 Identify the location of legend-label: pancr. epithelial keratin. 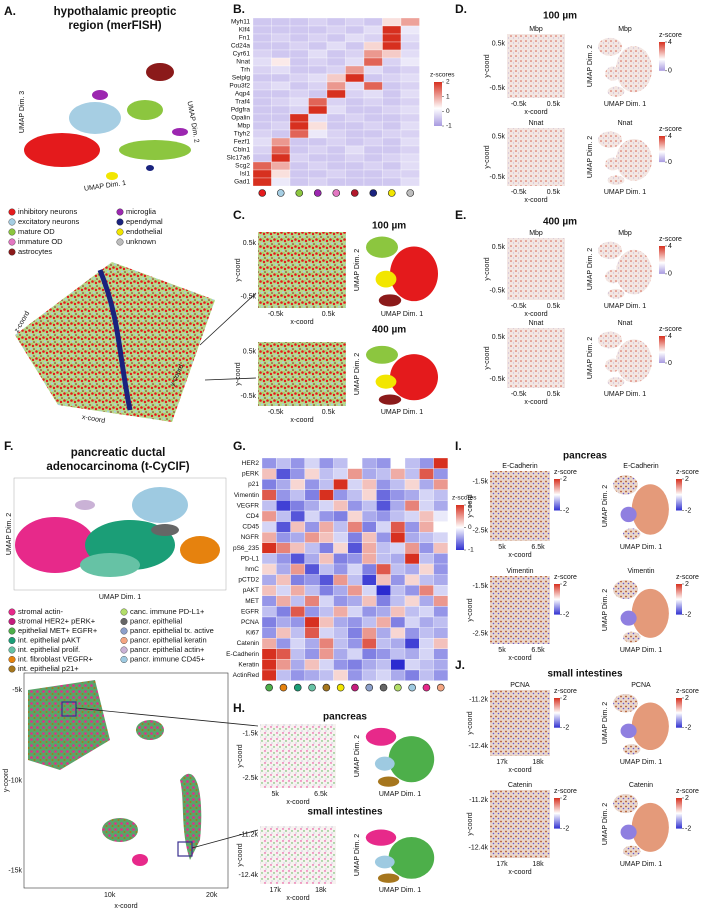
(168, 639).